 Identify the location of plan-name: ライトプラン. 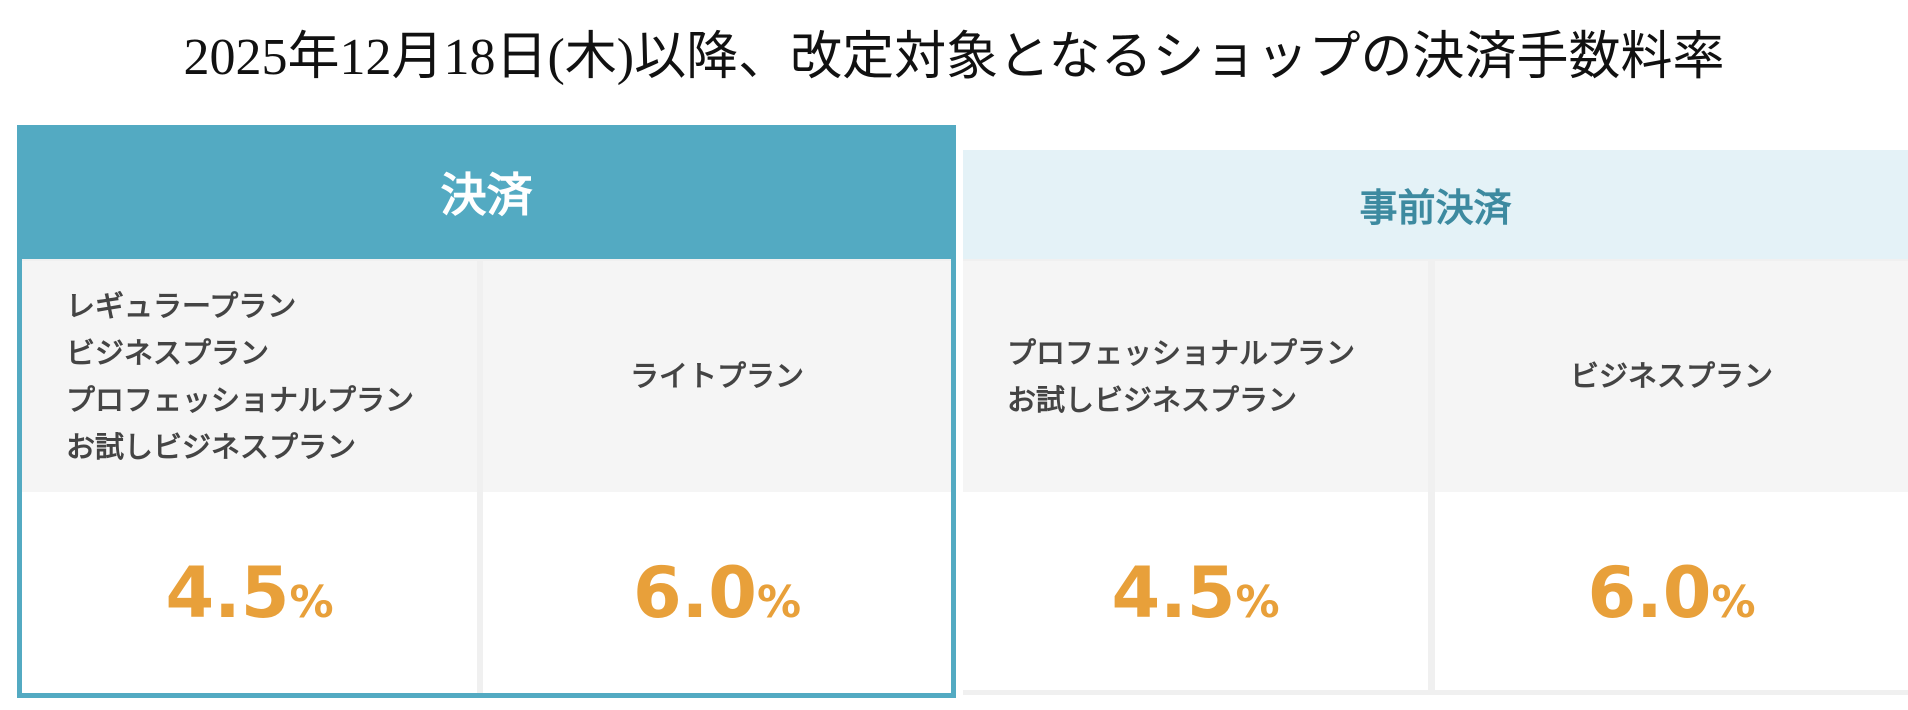
(716, 376).